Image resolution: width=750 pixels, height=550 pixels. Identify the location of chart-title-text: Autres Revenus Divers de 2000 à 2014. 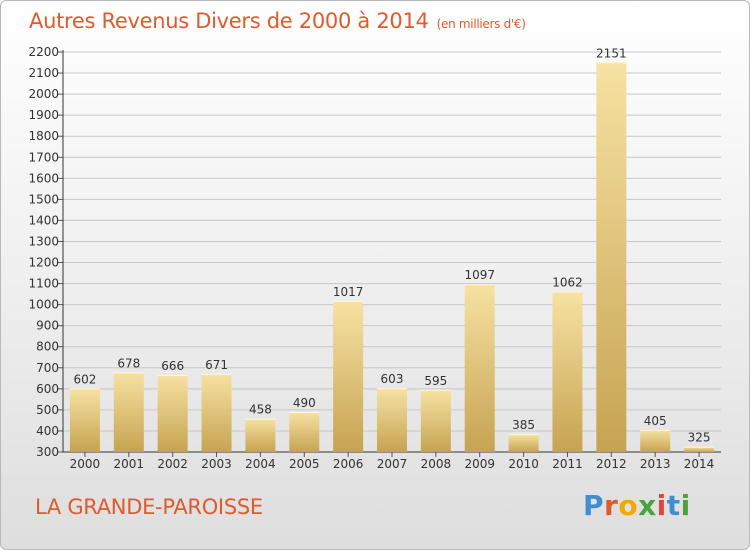
(229, 21).